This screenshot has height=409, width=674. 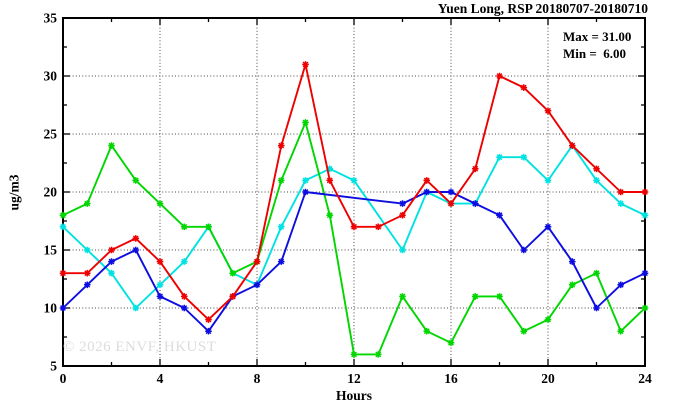 What do you see at coordinates (257, 378) in the screenshot?
I see `x-tick-label: 8` at bounding box center [257, 378].